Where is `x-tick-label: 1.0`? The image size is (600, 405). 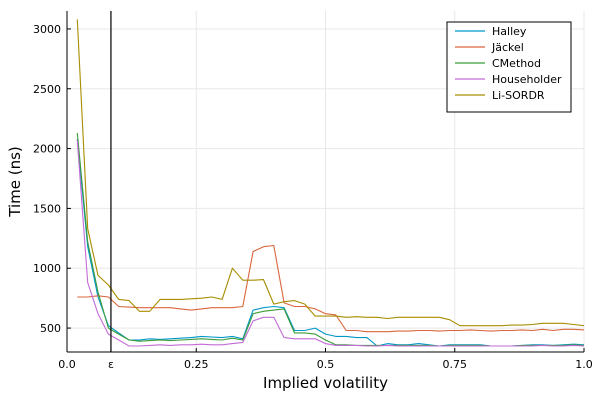
x-tick-label: 1.0 is located at coordinates (584, 364).